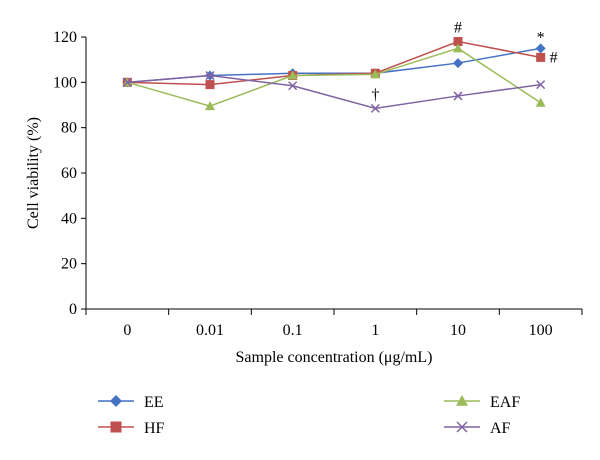 Image resolution: width=600 pixels, height=460 pixels. Describe the element at coordinates (464, 62) in the screenshot. I see `annotations: # * # †` at that location.